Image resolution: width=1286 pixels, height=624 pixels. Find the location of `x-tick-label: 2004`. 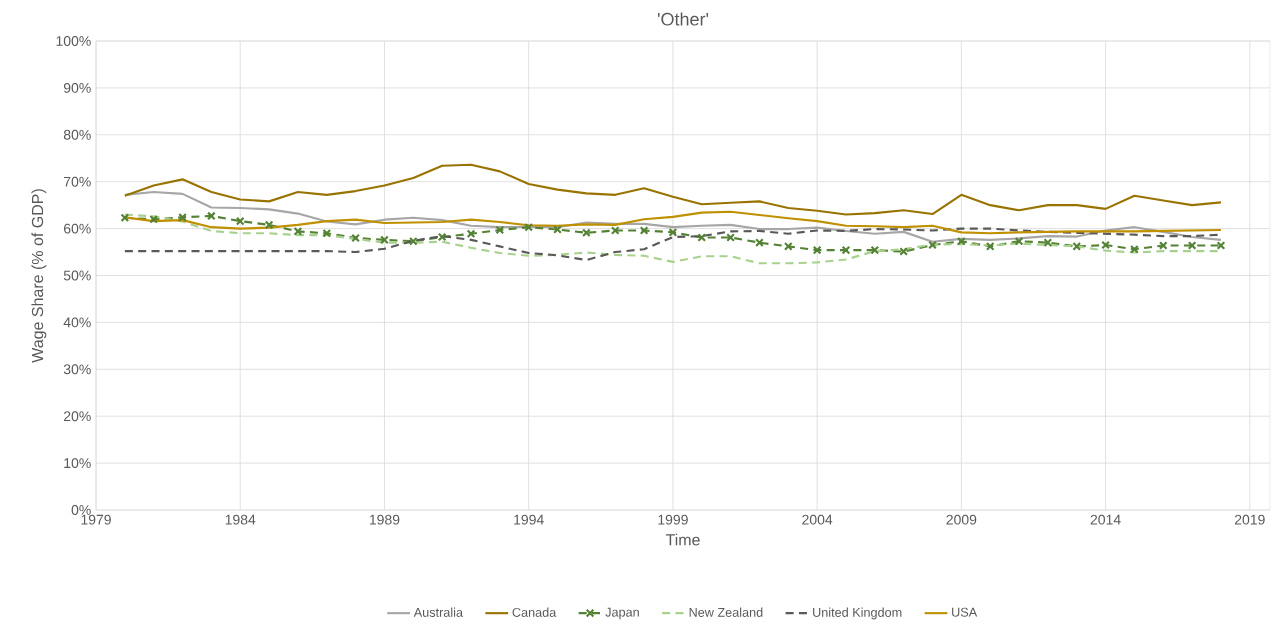

x-tick-label: 2004 is located at coordinates (817, 519).